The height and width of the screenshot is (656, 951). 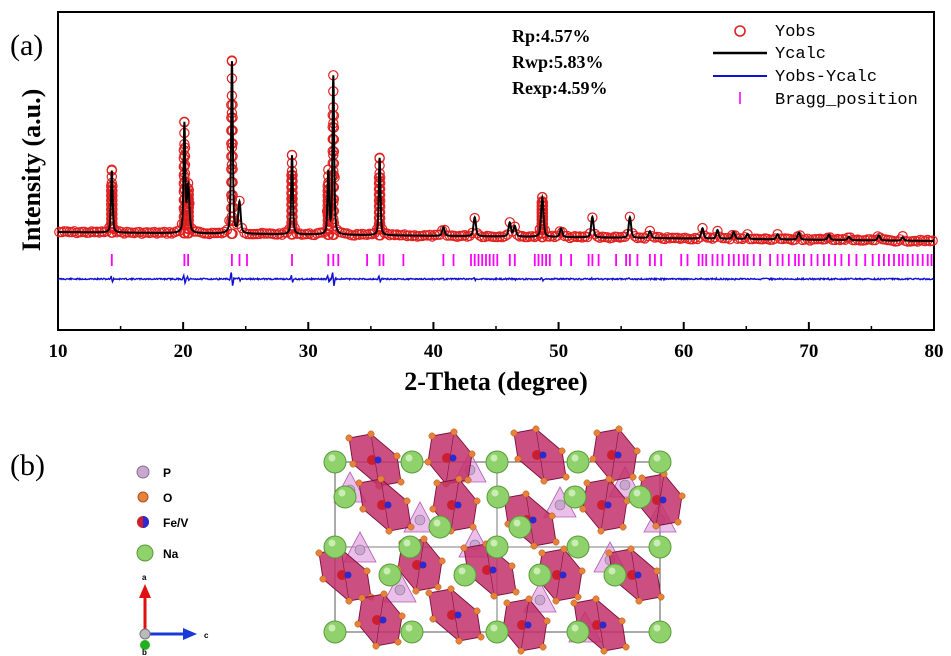 What do you see at coordinates (145, 645) in the screenshot?
I see `axis-b-marker` at bounding box center [145, 645].